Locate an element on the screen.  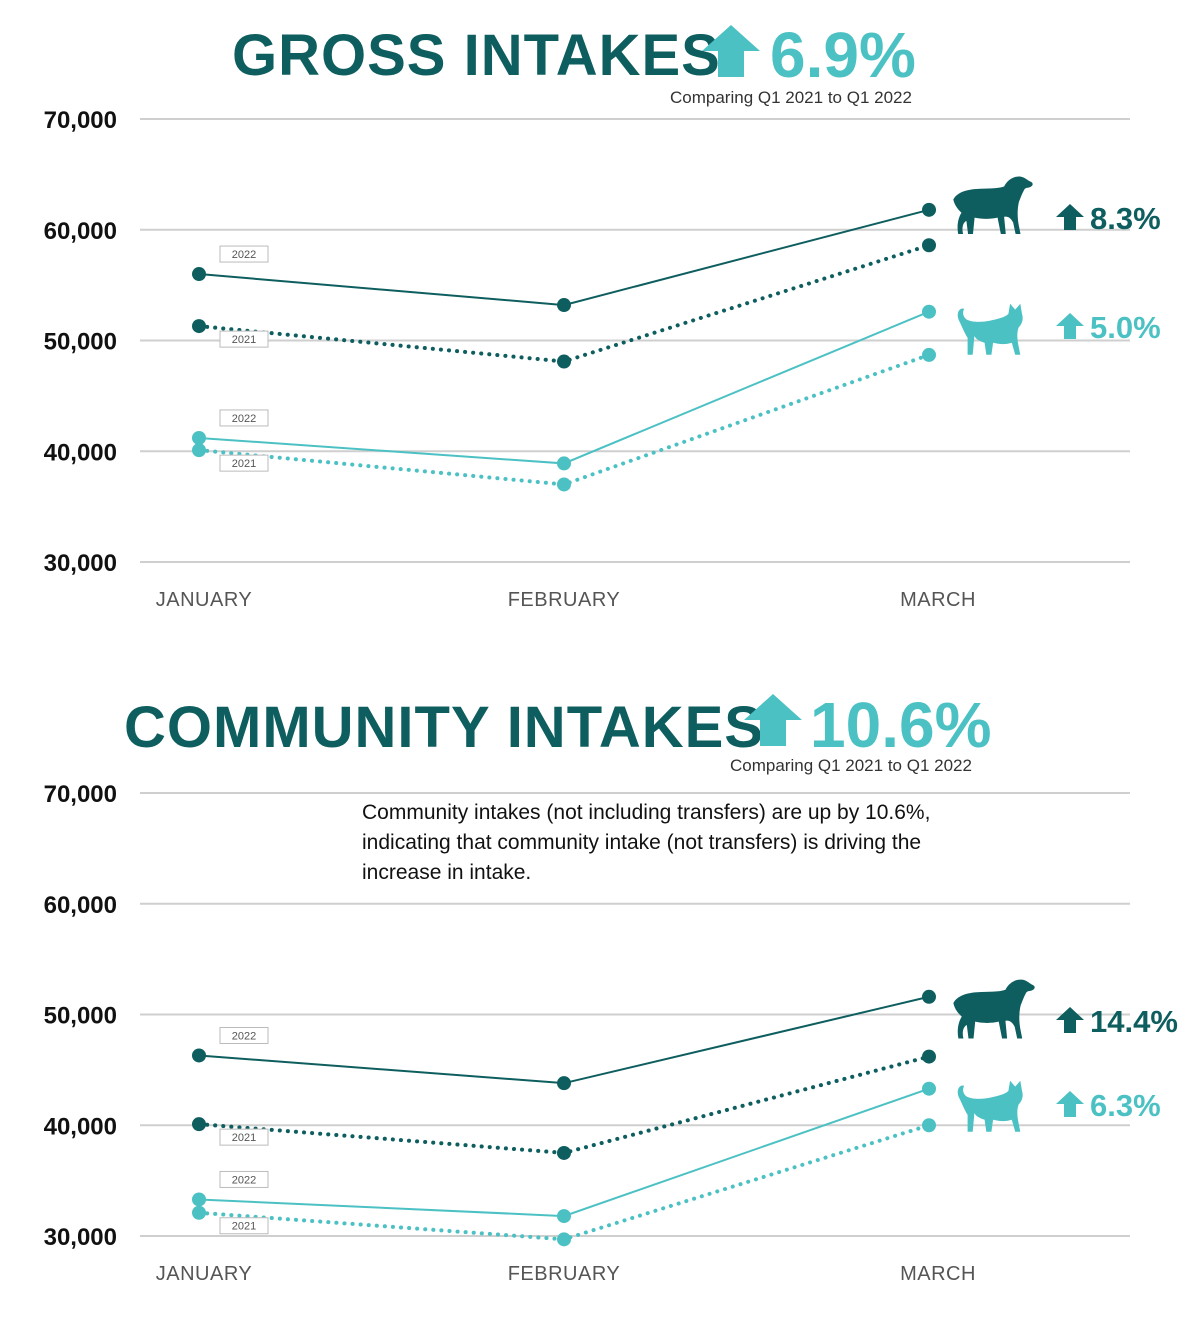
series-dog-2022 is located at coordinates (564, 1040).